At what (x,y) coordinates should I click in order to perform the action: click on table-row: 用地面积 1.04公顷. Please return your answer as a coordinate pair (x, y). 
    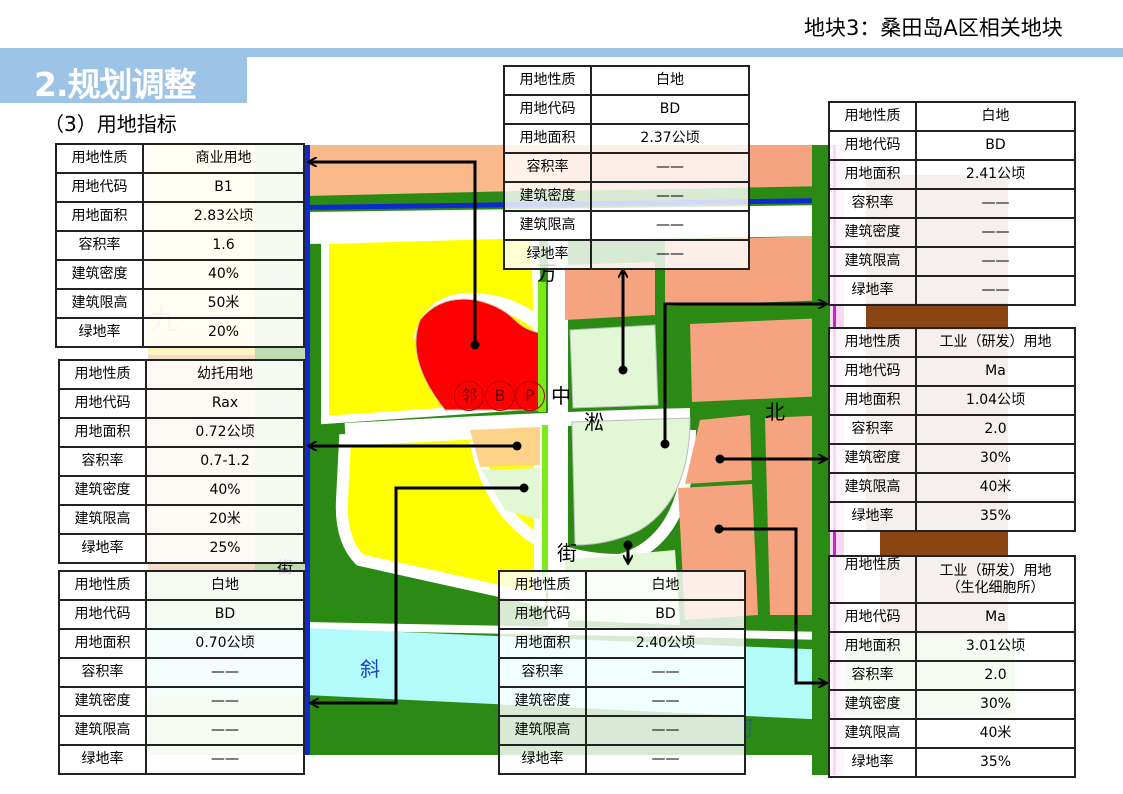
    Looking at the image, I should click on (952, 400).